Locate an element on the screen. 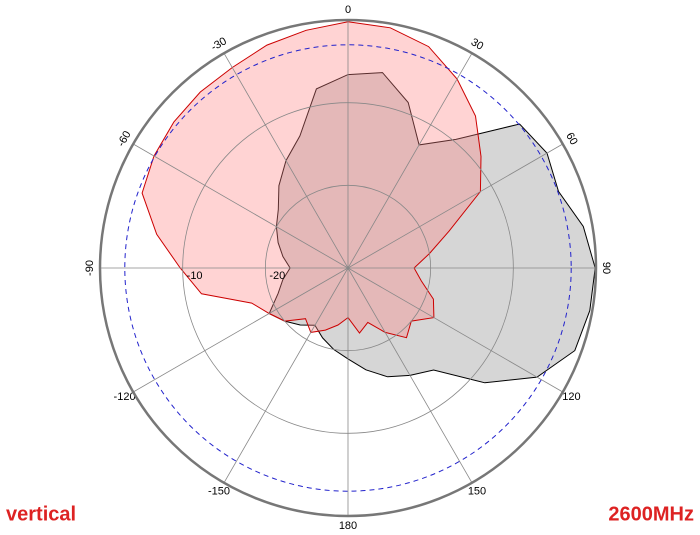 The image size is (700, 535). angle-label: -90 is located at coordinates (90, 268).